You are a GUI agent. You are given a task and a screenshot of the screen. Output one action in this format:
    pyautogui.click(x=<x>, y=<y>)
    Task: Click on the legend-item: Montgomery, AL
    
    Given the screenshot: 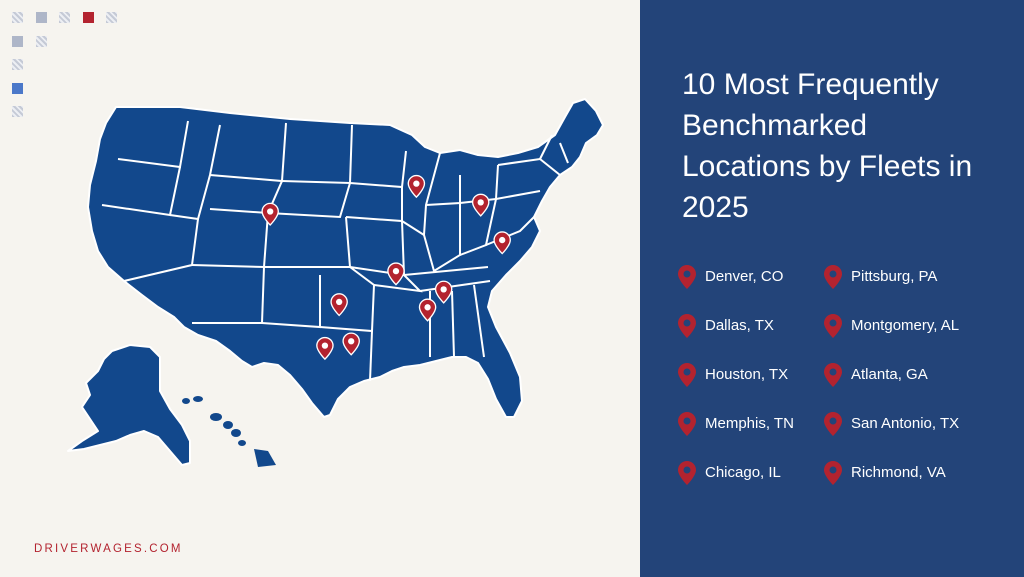 What is the action you would take?
    pyautogui.click(x=904, y=325)
    